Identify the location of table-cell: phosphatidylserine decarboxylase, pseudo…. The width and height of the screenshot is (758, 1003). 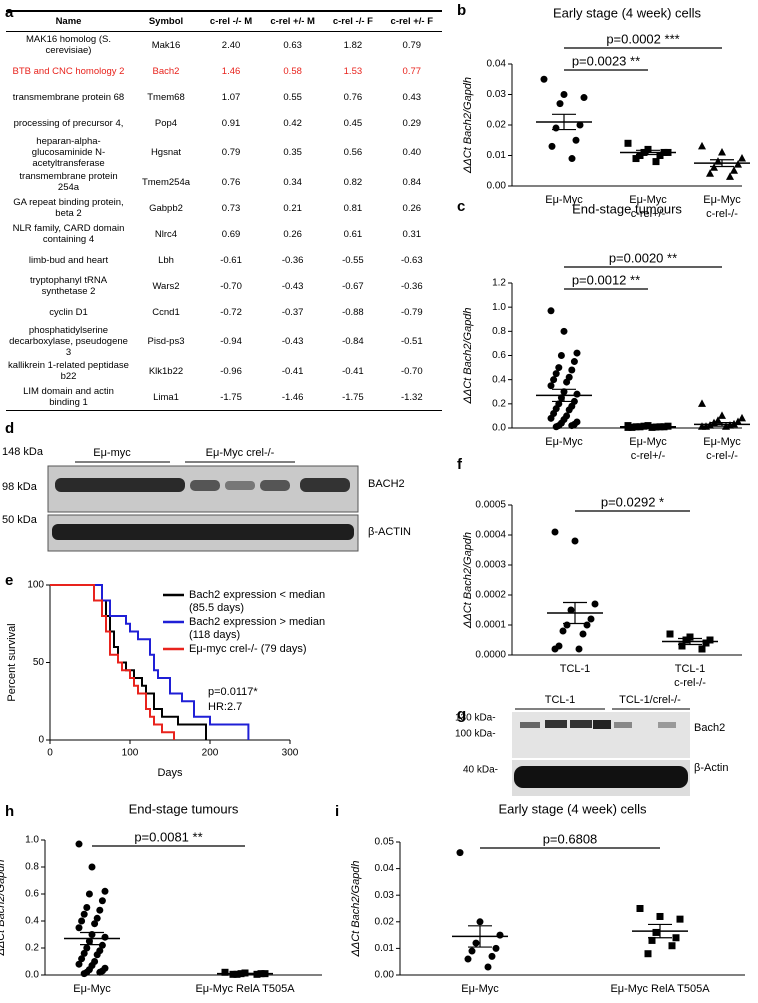
(68, 341).